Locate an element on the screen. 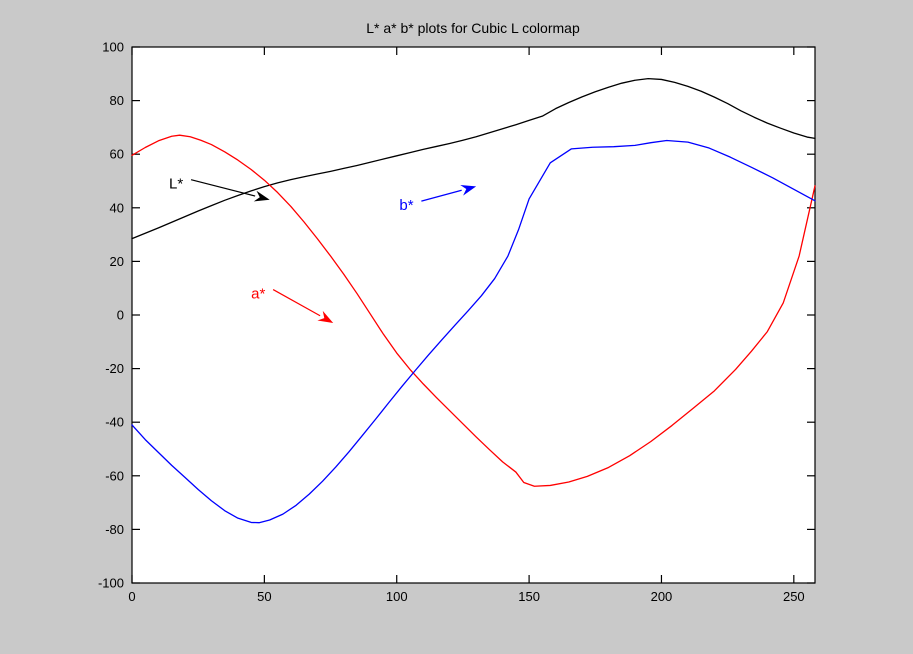 This screenshot has width=913, height=654. x-tick-label: 50 is located at coordinates (264, 596).